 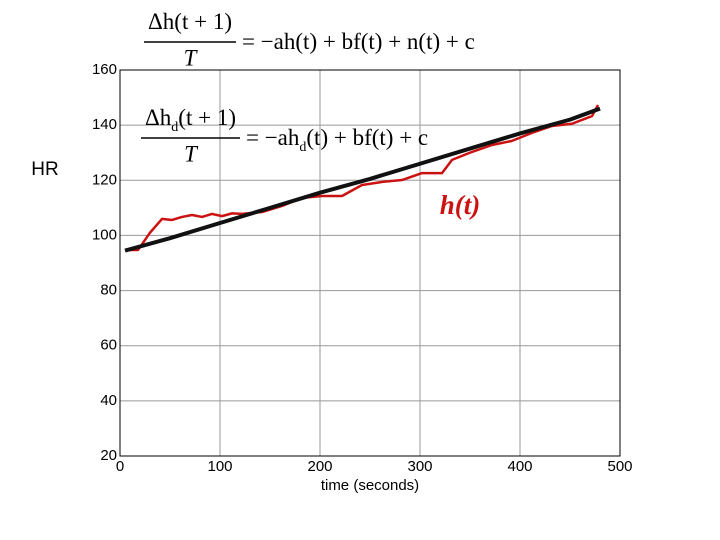 What do you see at coordinates (108, 400) in the screenshot?
I see `y-tick-label: 40` at bounding box center [108, 400].